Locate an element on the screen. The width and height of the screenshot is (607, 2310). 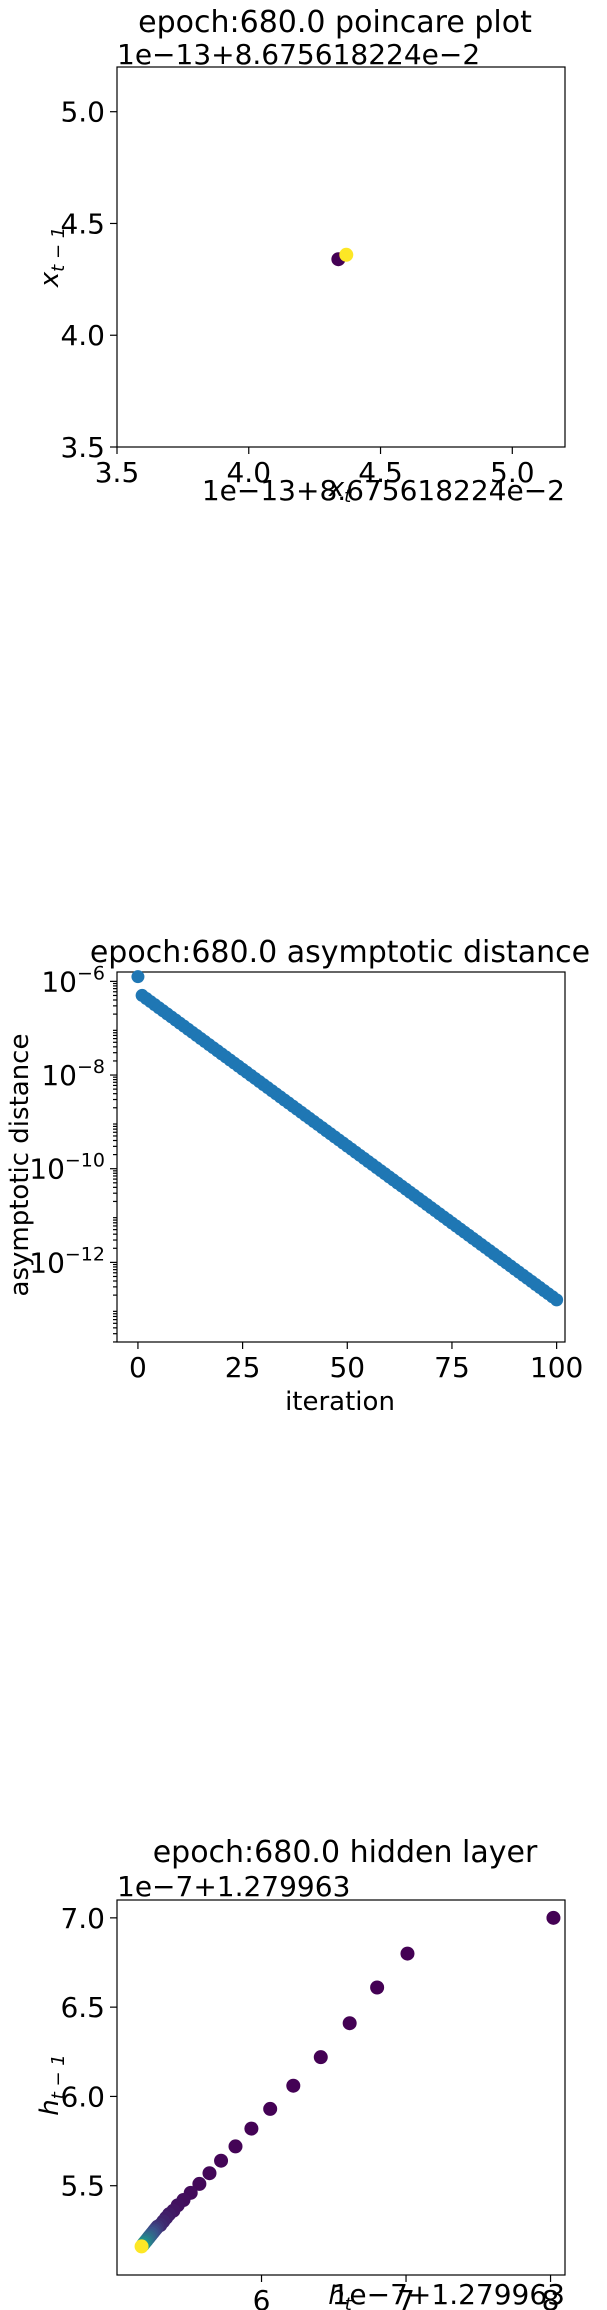
distance-x-tick-label: 100 is located at coordinates (556, 1367).